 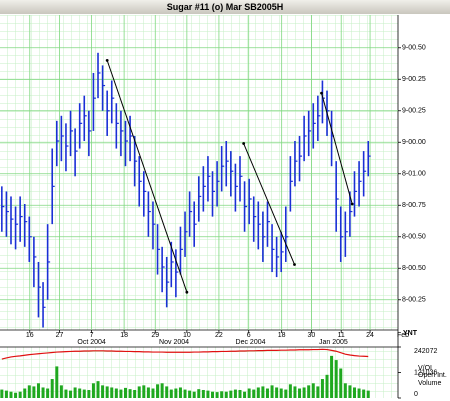 What do you see at coordinates (410, 333) in the screenshot?
I see `logo: YNT` at bounding box center [410, 333].